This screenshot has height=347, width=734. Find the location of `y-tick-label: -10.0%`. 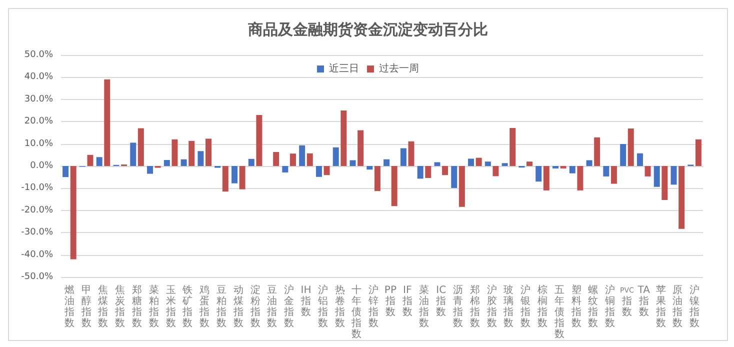

y-tick-label: -10.0% is located at coordinates (37, 188).